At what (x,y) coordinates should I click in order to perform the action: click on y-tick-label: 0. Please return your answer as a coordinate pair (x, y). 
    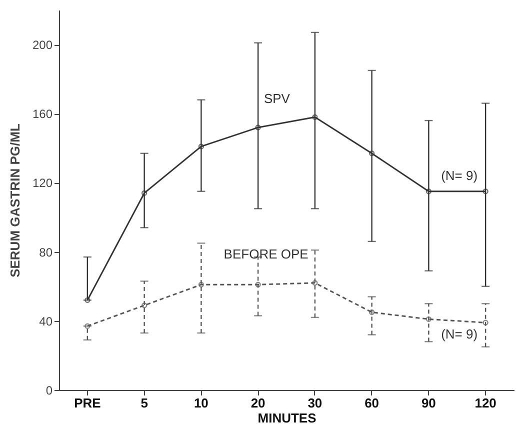
    Looking at the image, I should click on (49, 391).